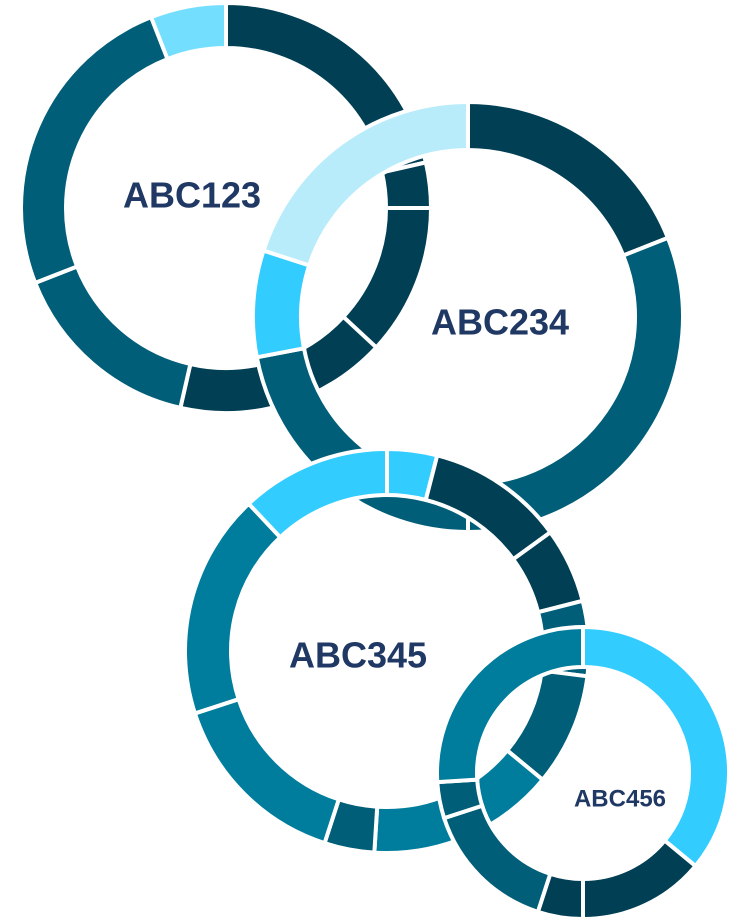 The height and width of the screenshot is (921, 732). Describe the element at coordinates (358, 655) in the screenshot. I see `ring-label-abc345: ABC345` at that location.